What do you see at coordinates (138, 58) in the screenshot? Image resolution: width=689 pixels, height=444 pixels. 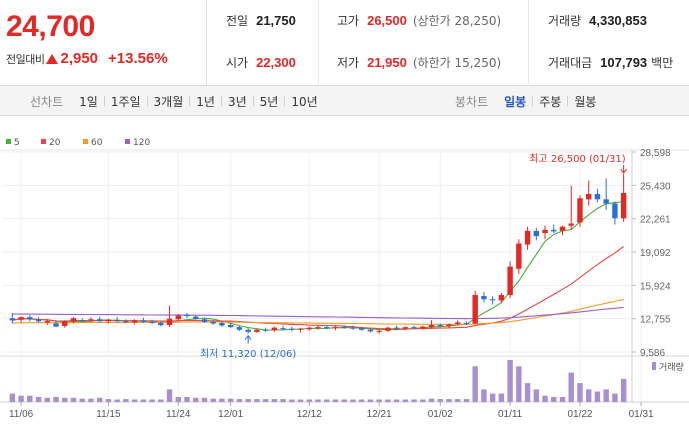 I see `change-percent: +13.56%` at bounding box center [138, 58].